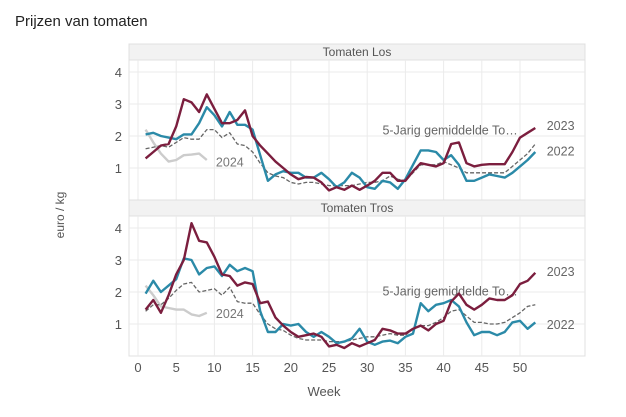  Describe the element at coordinates (81, 21) in the screenshot. I see `chart-title: Prijzen van tomaten` at that location.